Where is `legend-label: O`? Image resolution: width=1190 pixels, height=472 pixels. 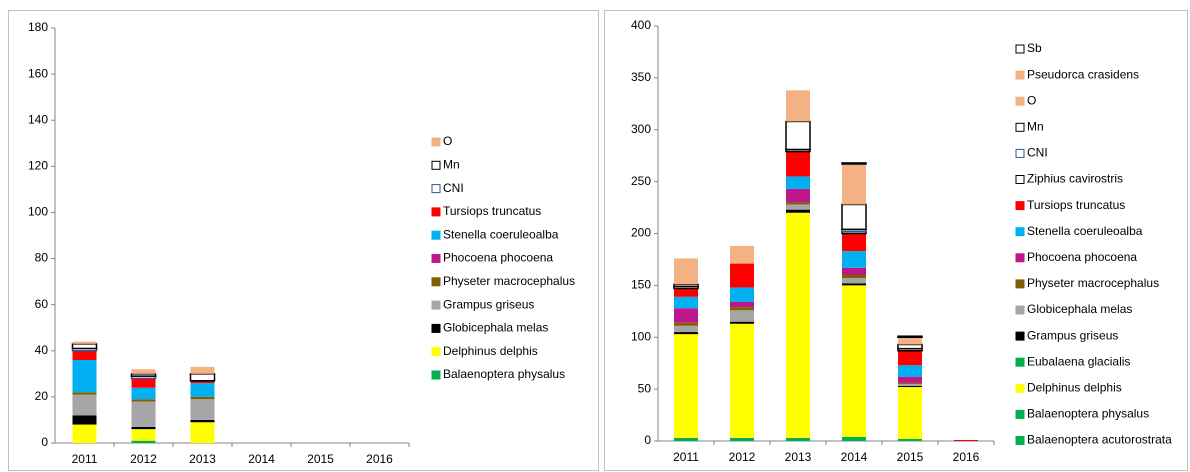 legend-label: O is located at coordinates (447, 141).